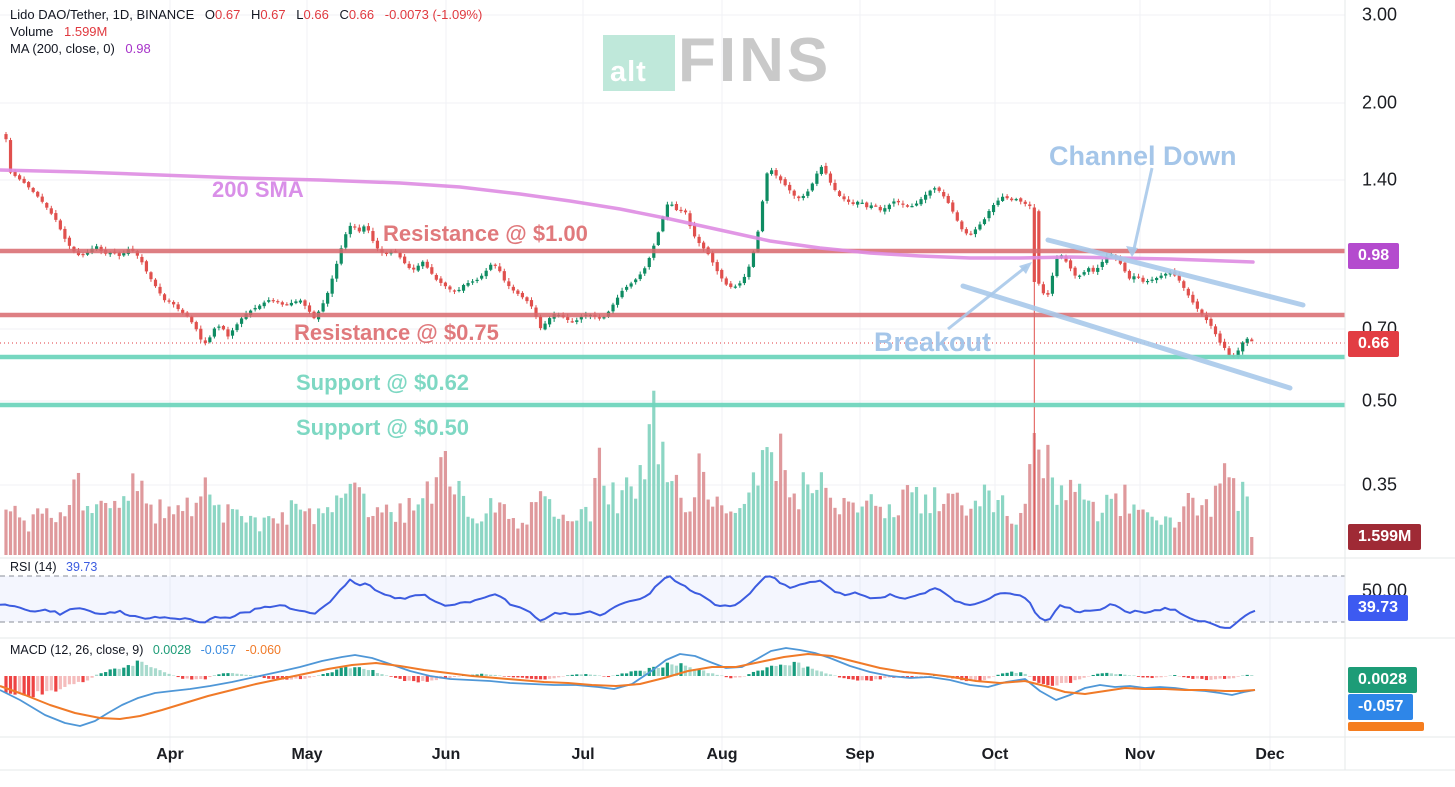 The width and height of the screenshot is (1455, 787). Describe the element at coordinates (228, 14) in the screenshot. I see `open-value: 0.67` at that location.